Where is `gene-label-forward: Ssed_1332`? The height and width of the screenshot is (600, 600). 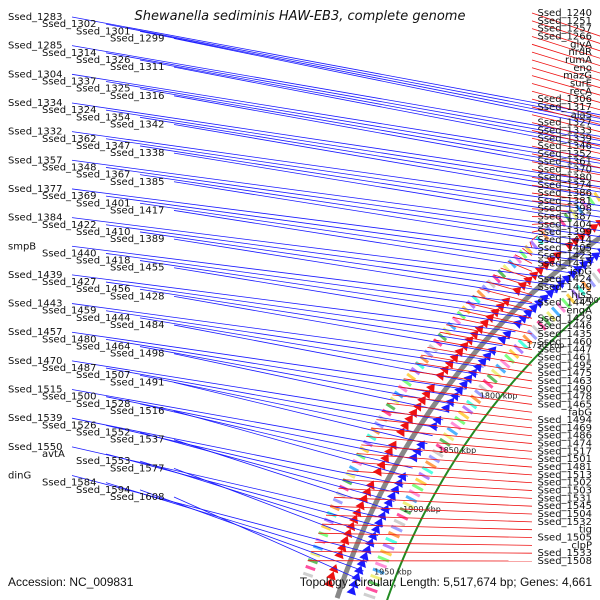
gene-label-forward: Ssed_1332 is located at coordinates (35, 132).